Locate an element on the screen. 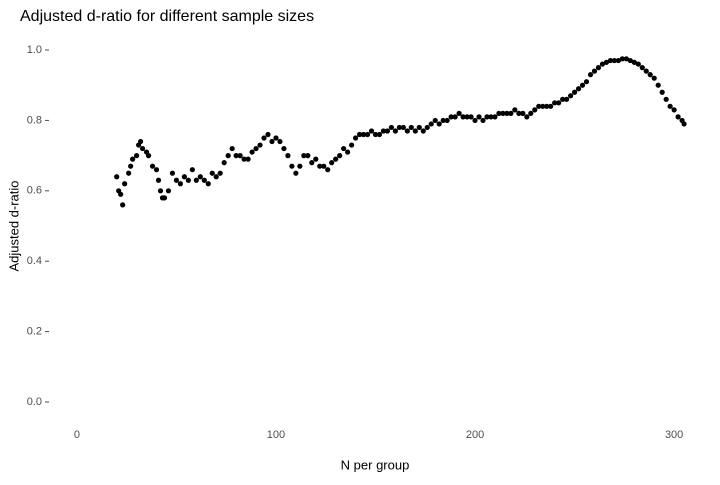 This screenshot has height=485, width=720. y-tick-label: 0.2 is located at coordinates (34, 332).